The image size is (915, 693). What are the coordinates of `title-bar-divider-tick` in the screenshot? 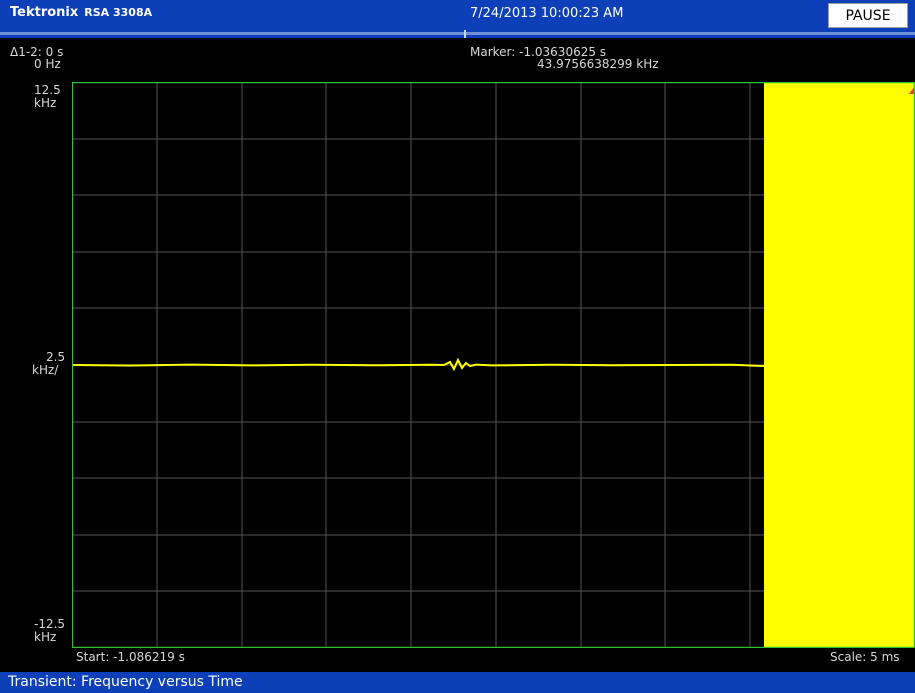 It's located at (465, 34).